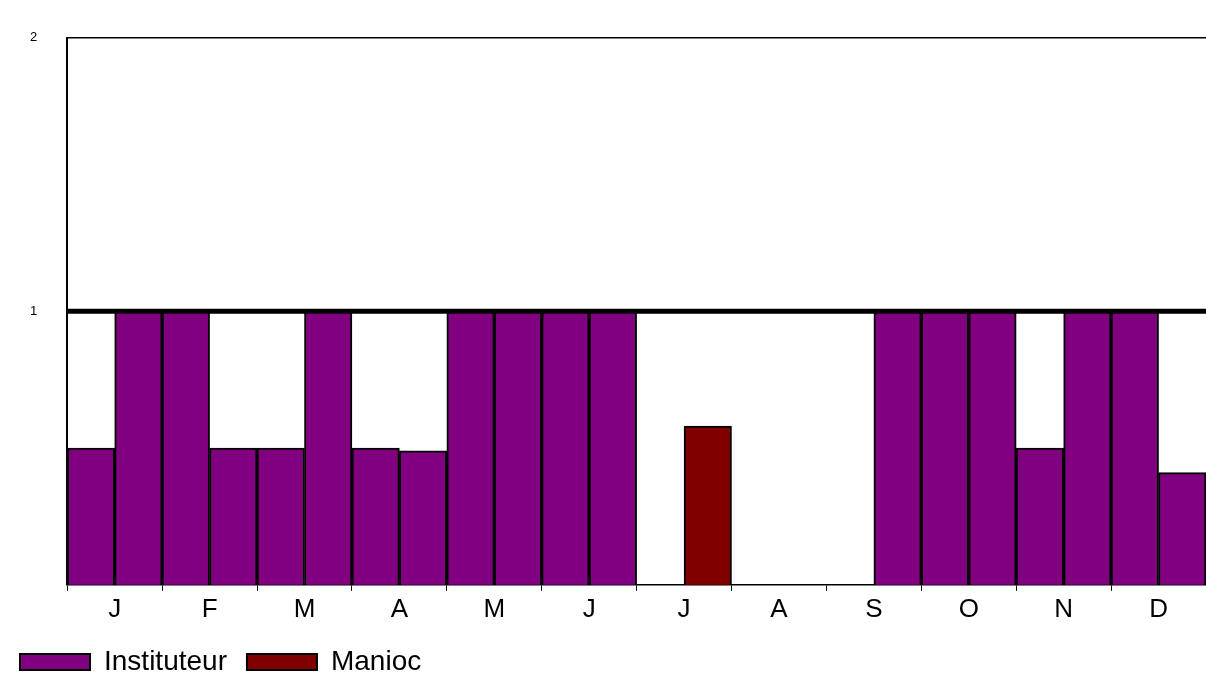 This screenshot has width=1206, height=696. Describe the element at coordinates (1064, 607) in the screenshot. I see `x-tick-label: N` at that location.